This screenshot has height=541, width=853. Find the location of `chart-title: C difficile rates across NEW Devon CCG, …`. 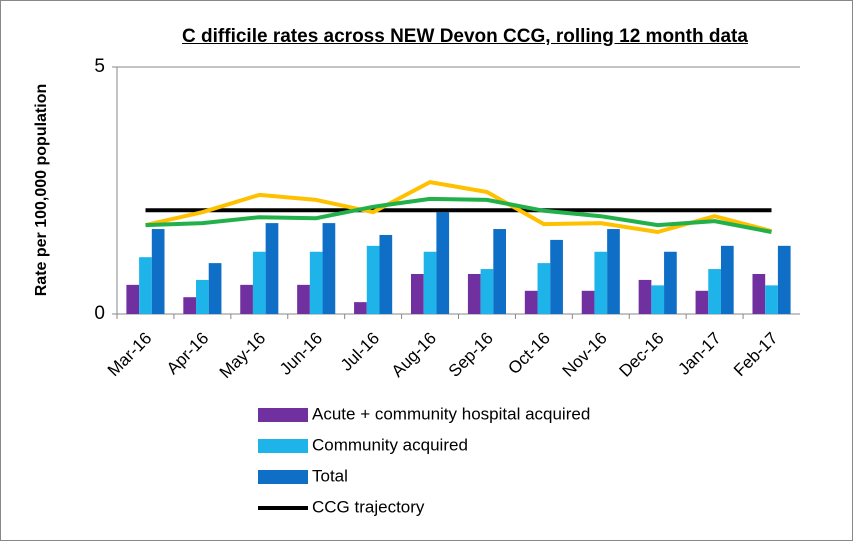

chart-title: C difficile rates across NEW Devon CCG, … is located at coordinates (465, 36).